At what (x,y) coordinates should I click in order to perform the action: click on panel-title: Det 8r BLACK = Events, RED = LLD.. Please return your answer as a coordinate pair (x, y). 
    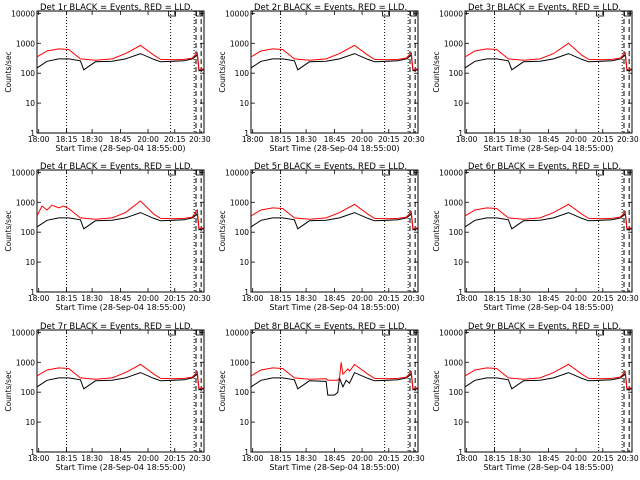
    Looking at the image, I should click on (330, 327).